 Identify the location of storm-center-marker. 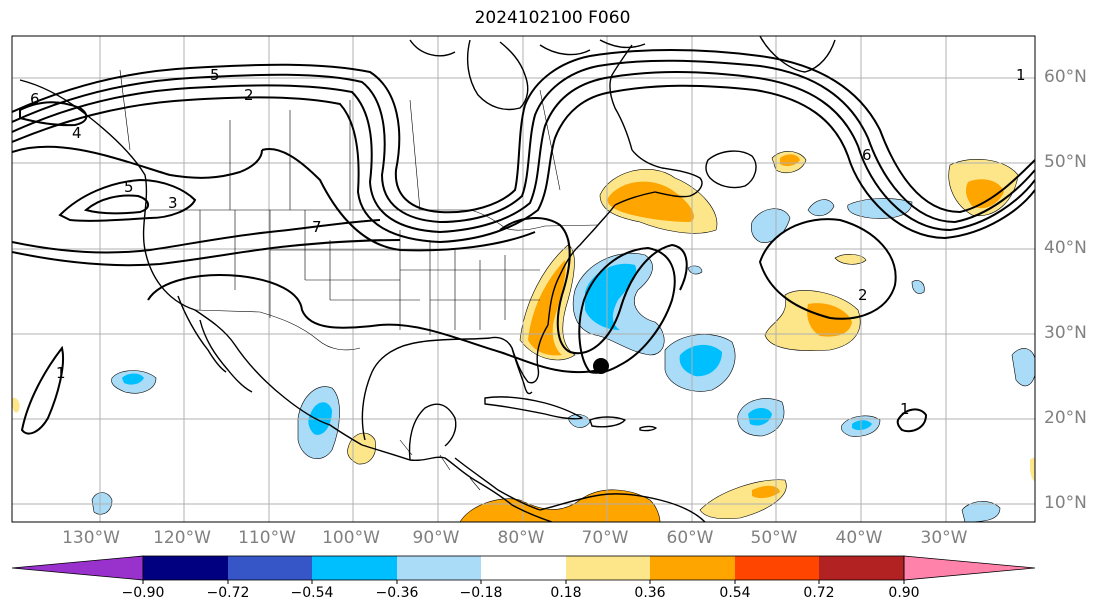
(601, 366).